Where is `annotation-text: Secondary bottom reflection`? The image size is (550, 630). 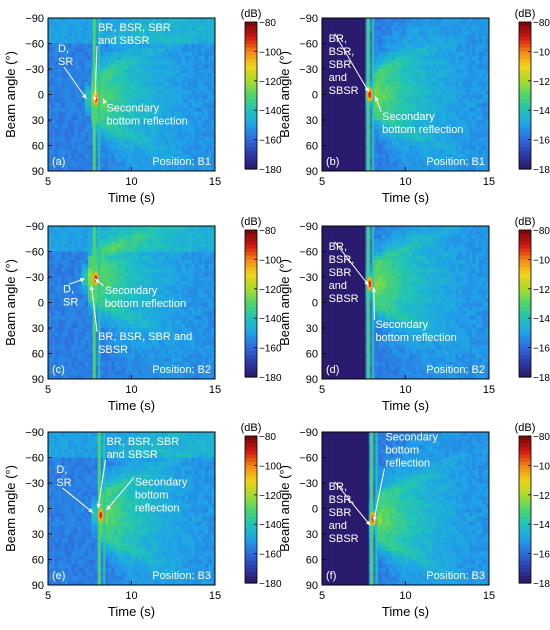
annotation-text: Secondary bottom reflection is located at coordinates (146, 115).